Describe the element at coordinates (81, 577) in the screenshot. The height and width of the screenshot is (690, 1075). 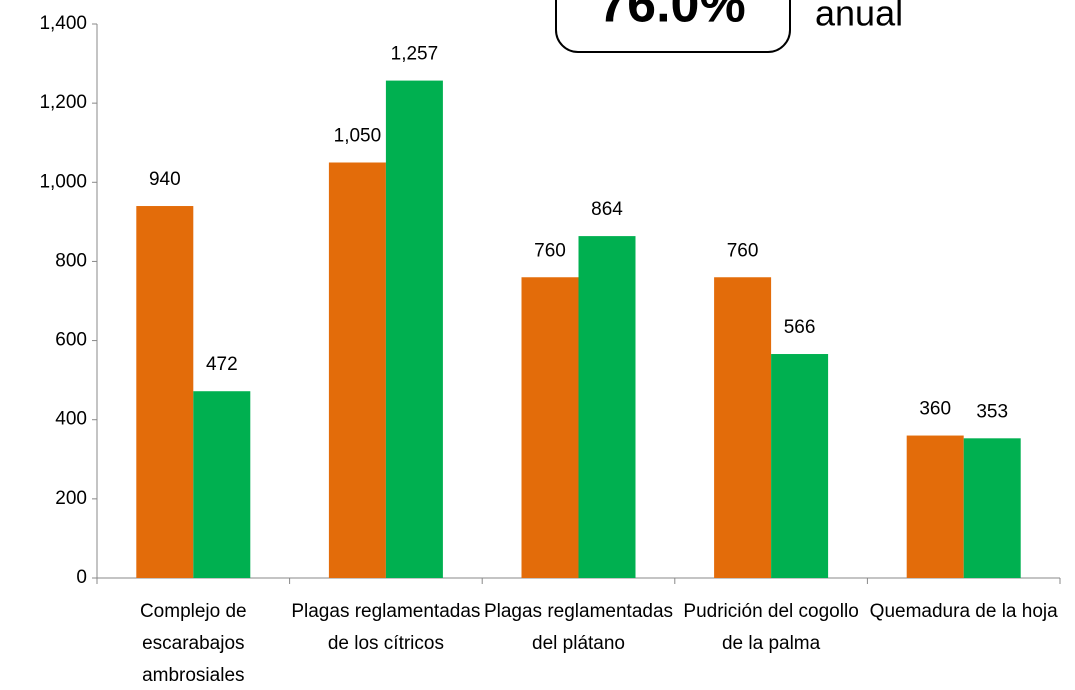
I see `y-tick-label: 0` at that location.